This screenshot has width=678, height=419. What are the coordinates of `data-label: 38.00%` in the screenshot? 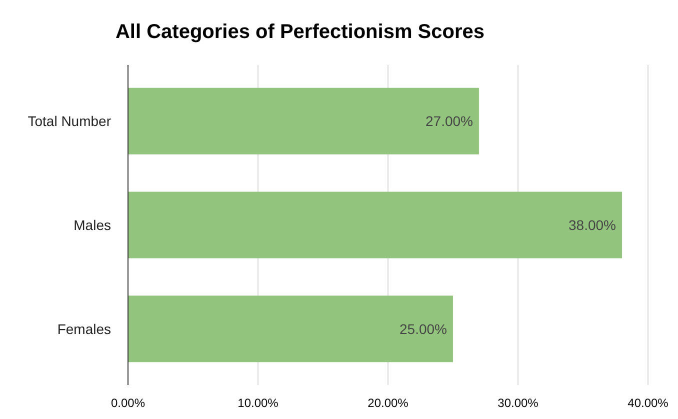 It's located at (592, 224).